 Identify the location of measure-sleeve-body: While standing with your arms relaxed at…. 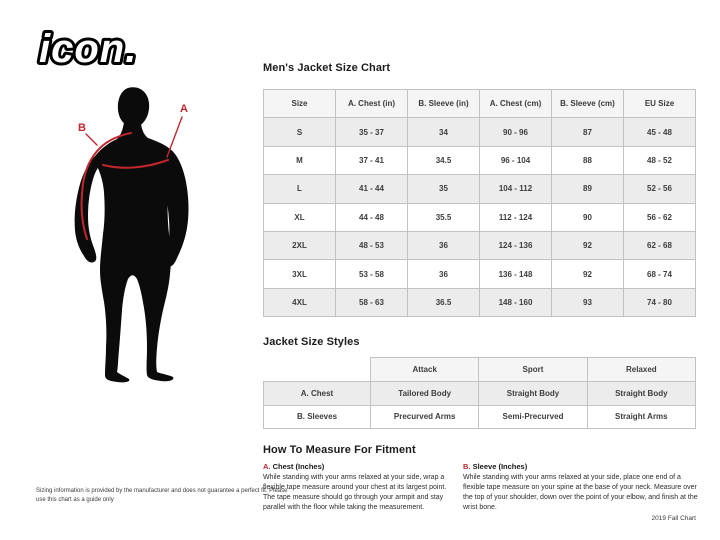
(580, 492).